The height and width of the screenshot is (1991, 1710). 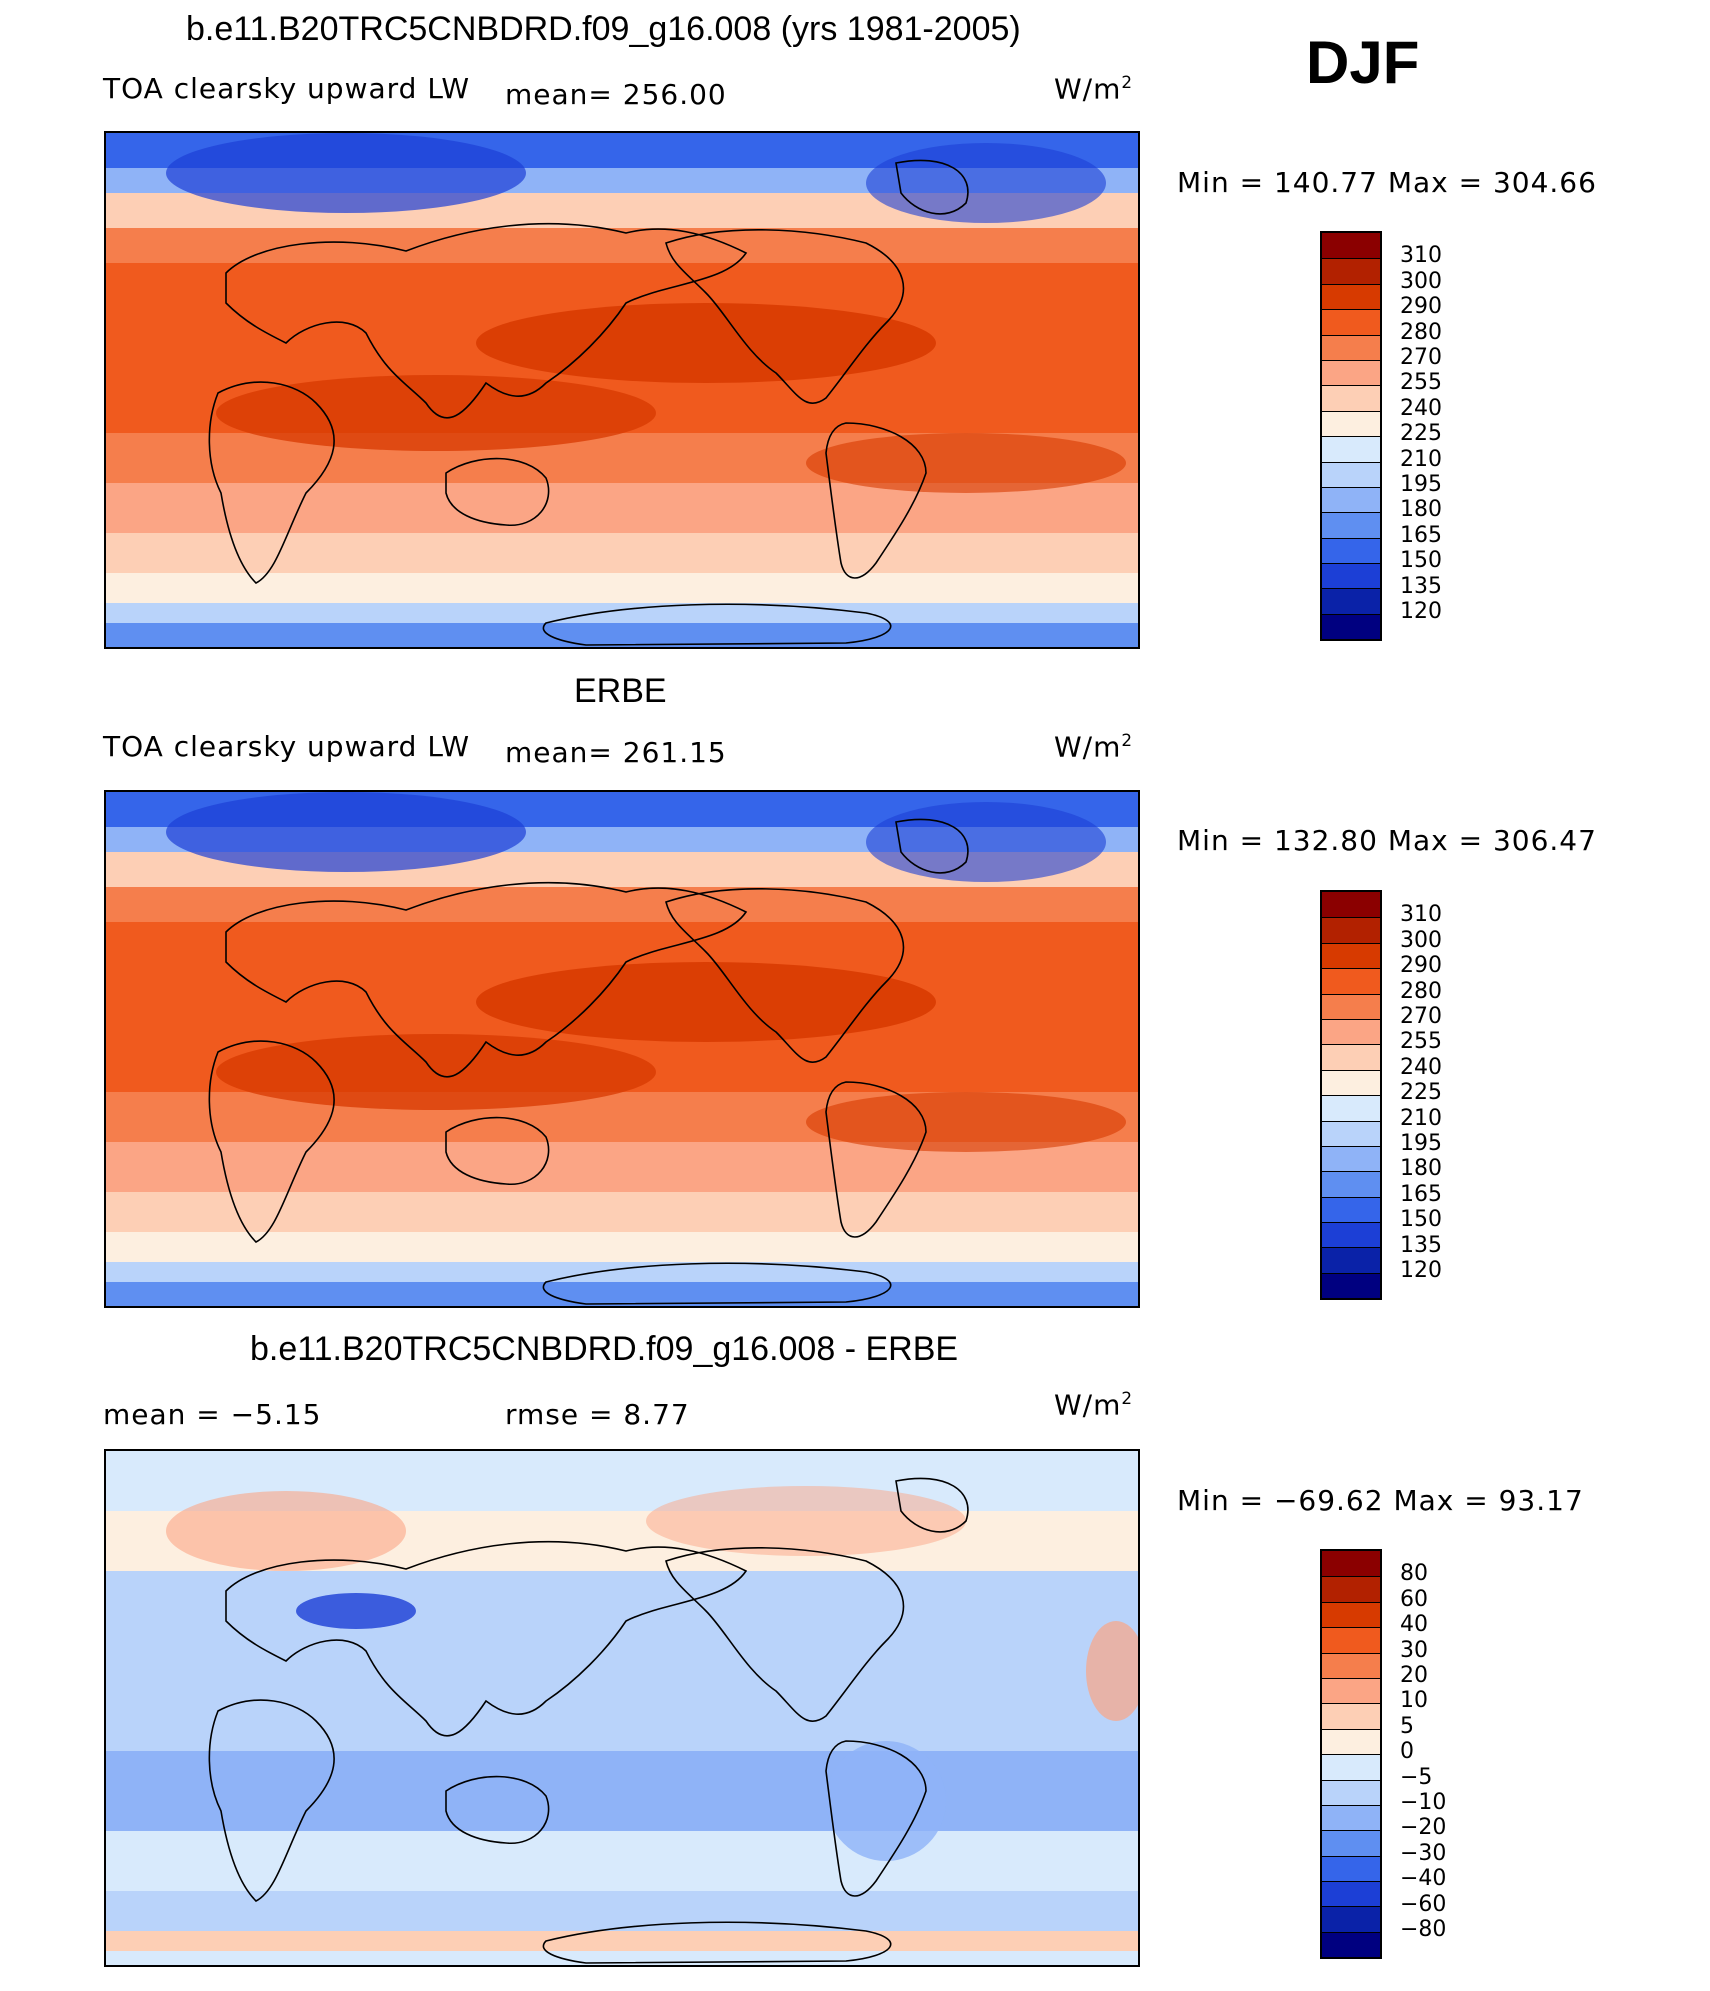 I want to click on colorbar-tick-label: 255, so click(x=1421, y=1042).